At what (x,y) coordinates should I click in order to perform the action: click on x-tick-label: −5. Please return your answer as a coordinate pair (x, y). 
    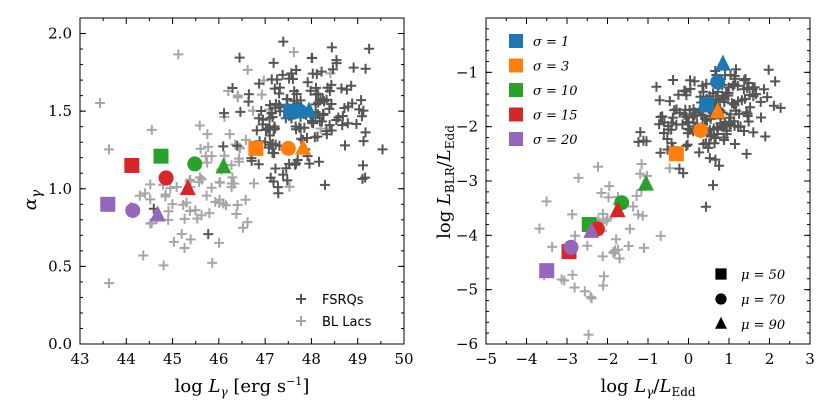
    Looking at the image, I should click on (486, 359).